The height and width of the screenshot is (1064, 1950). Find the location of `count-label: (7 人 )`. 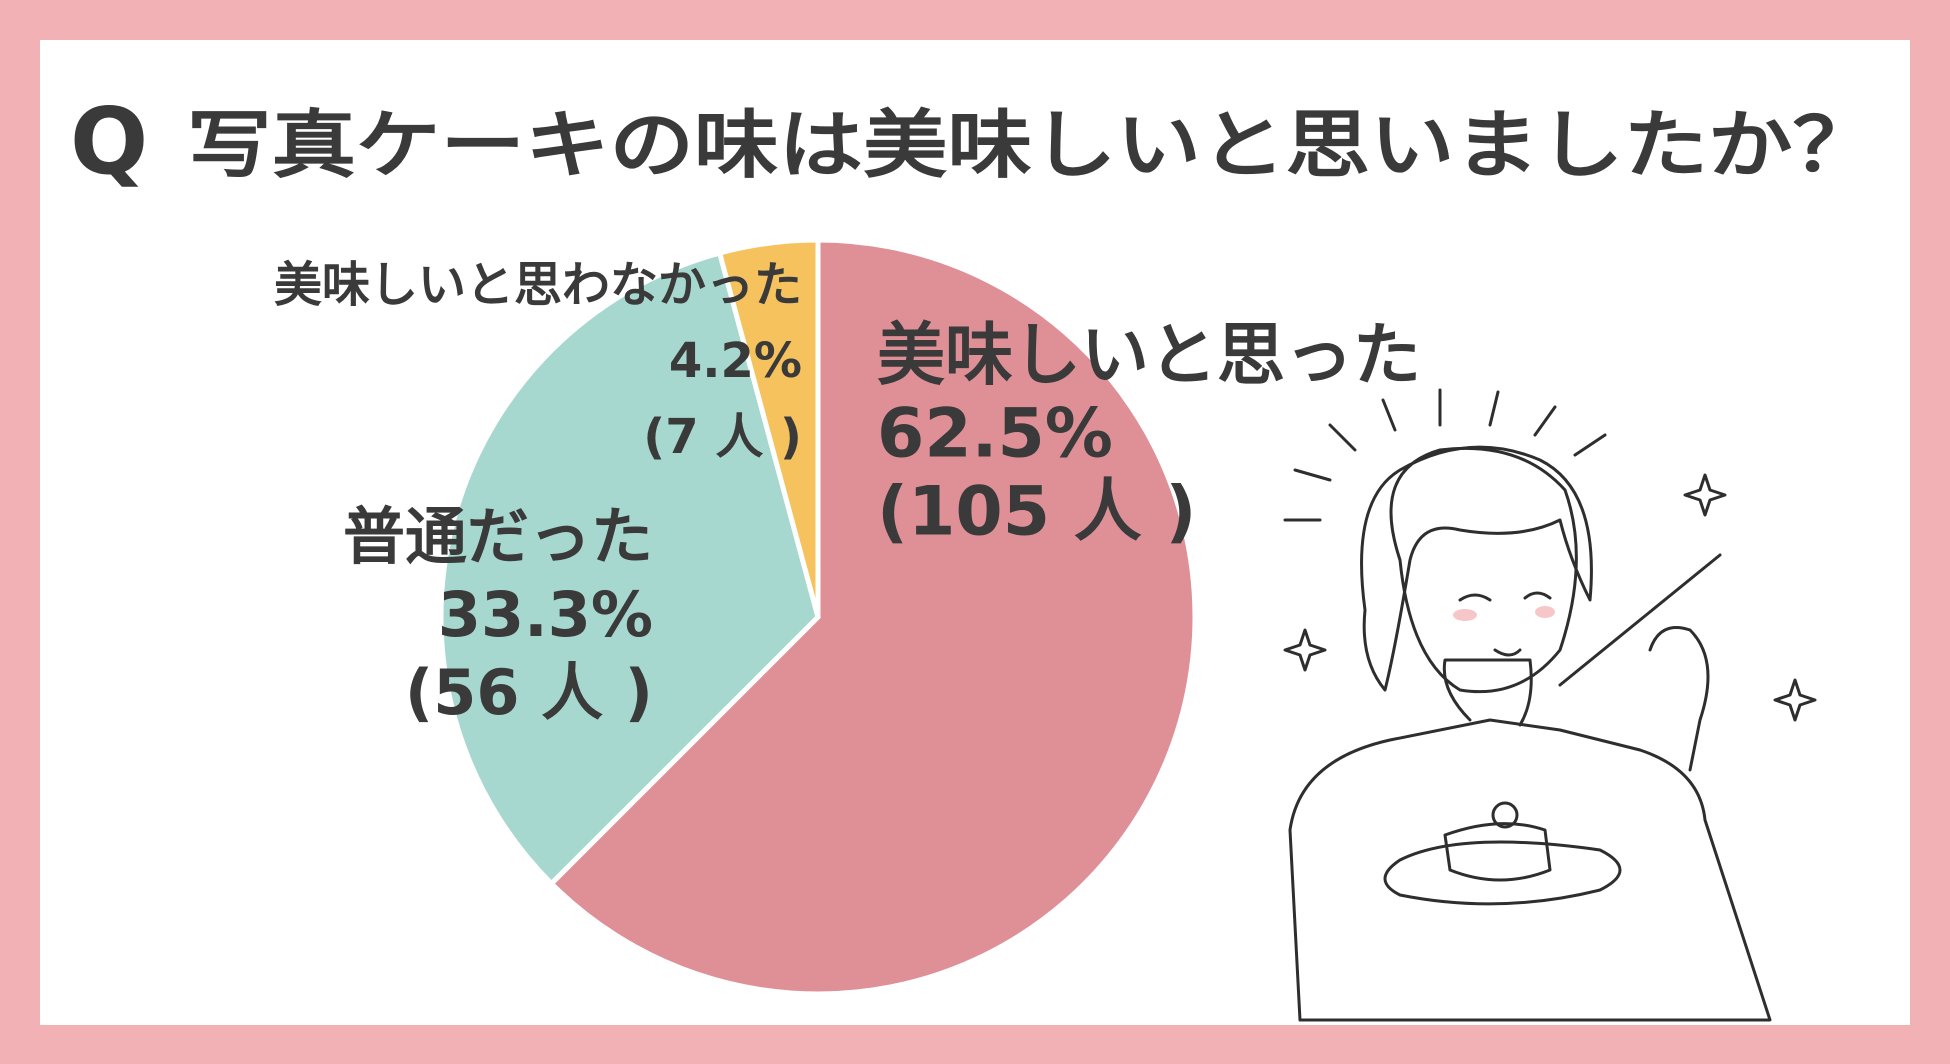

count-label: (7 人 ) is located at coordinates (722, 437).